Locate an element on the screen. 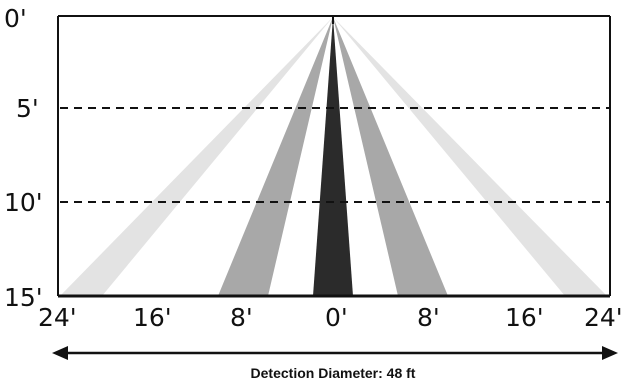 This screenshot has height=385, width=624. y-tick-label: 5' is located at coordinates (27, 108).